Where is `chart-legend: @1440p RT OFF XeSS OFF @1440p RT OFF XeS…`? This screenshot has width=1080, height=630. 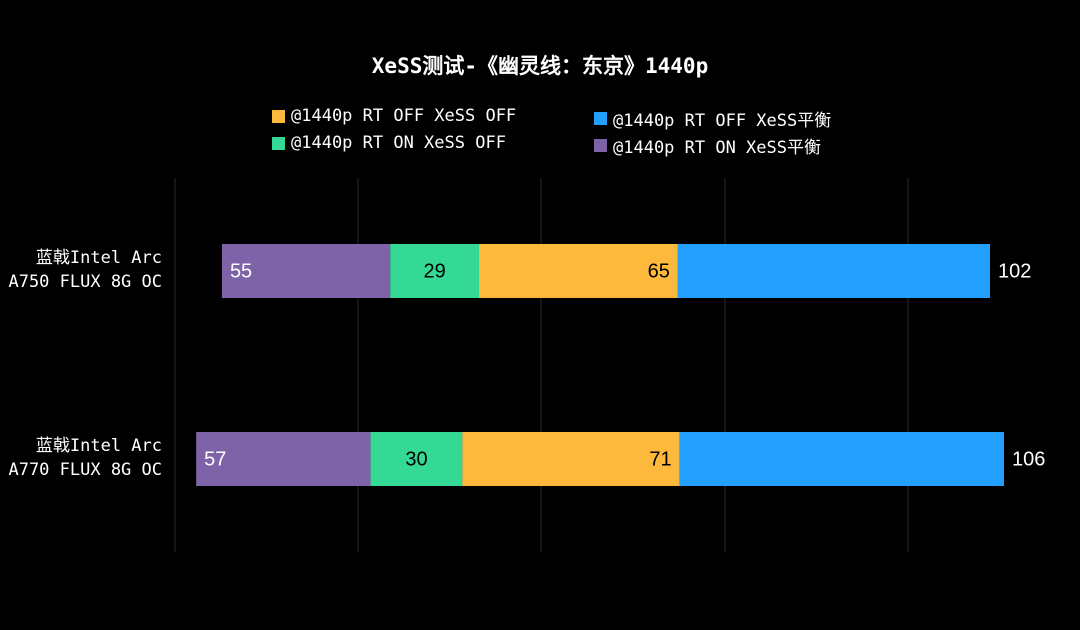 chart-legend: @1440p RT OFF XeSS OFF @1440p RT OFF XeS… is located at coordinates (592, 132).